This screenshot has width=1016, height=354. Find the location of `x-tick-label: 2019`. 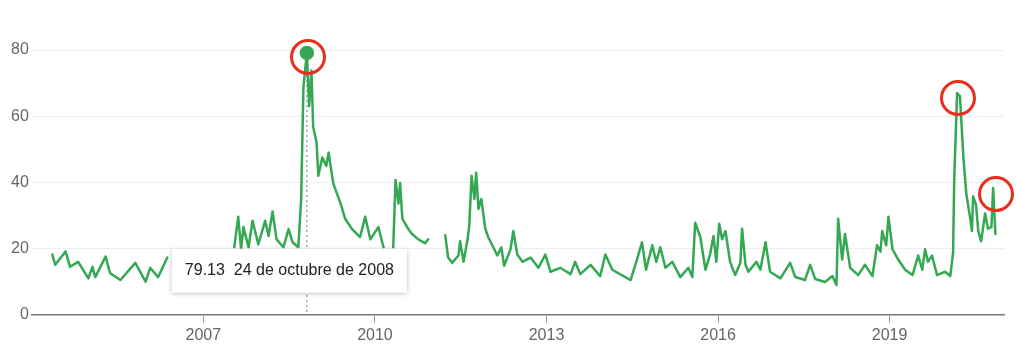

x-tick-label: 2019 is located at coordinates (889, 334).